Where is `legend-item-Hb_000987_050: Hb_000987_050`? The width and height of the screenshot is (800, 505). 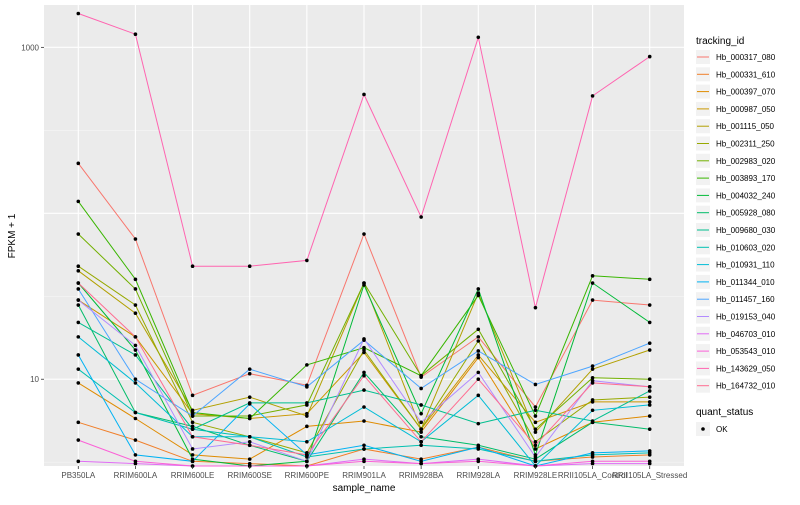 legend-item-Hb_000987_050: Hb_000987_050 is located at coordinates (736, 108).